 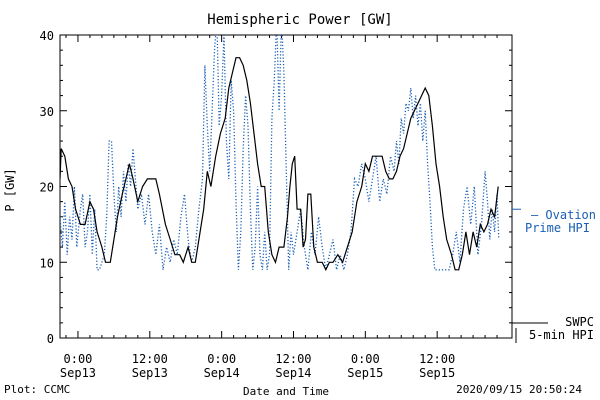 What do you see at coordinates (47, 36) in the screenshot?
I see `y-tick-label: 40` at bounding box center [47, 36].